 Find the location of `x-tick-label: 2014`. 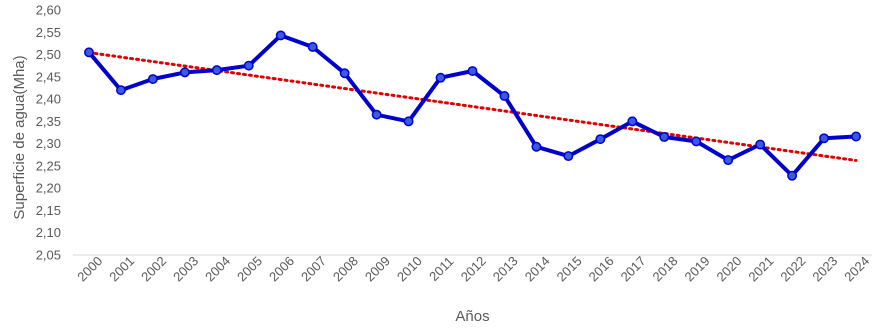

x-tick-label: 2014 is located at coordinates (537, 268).